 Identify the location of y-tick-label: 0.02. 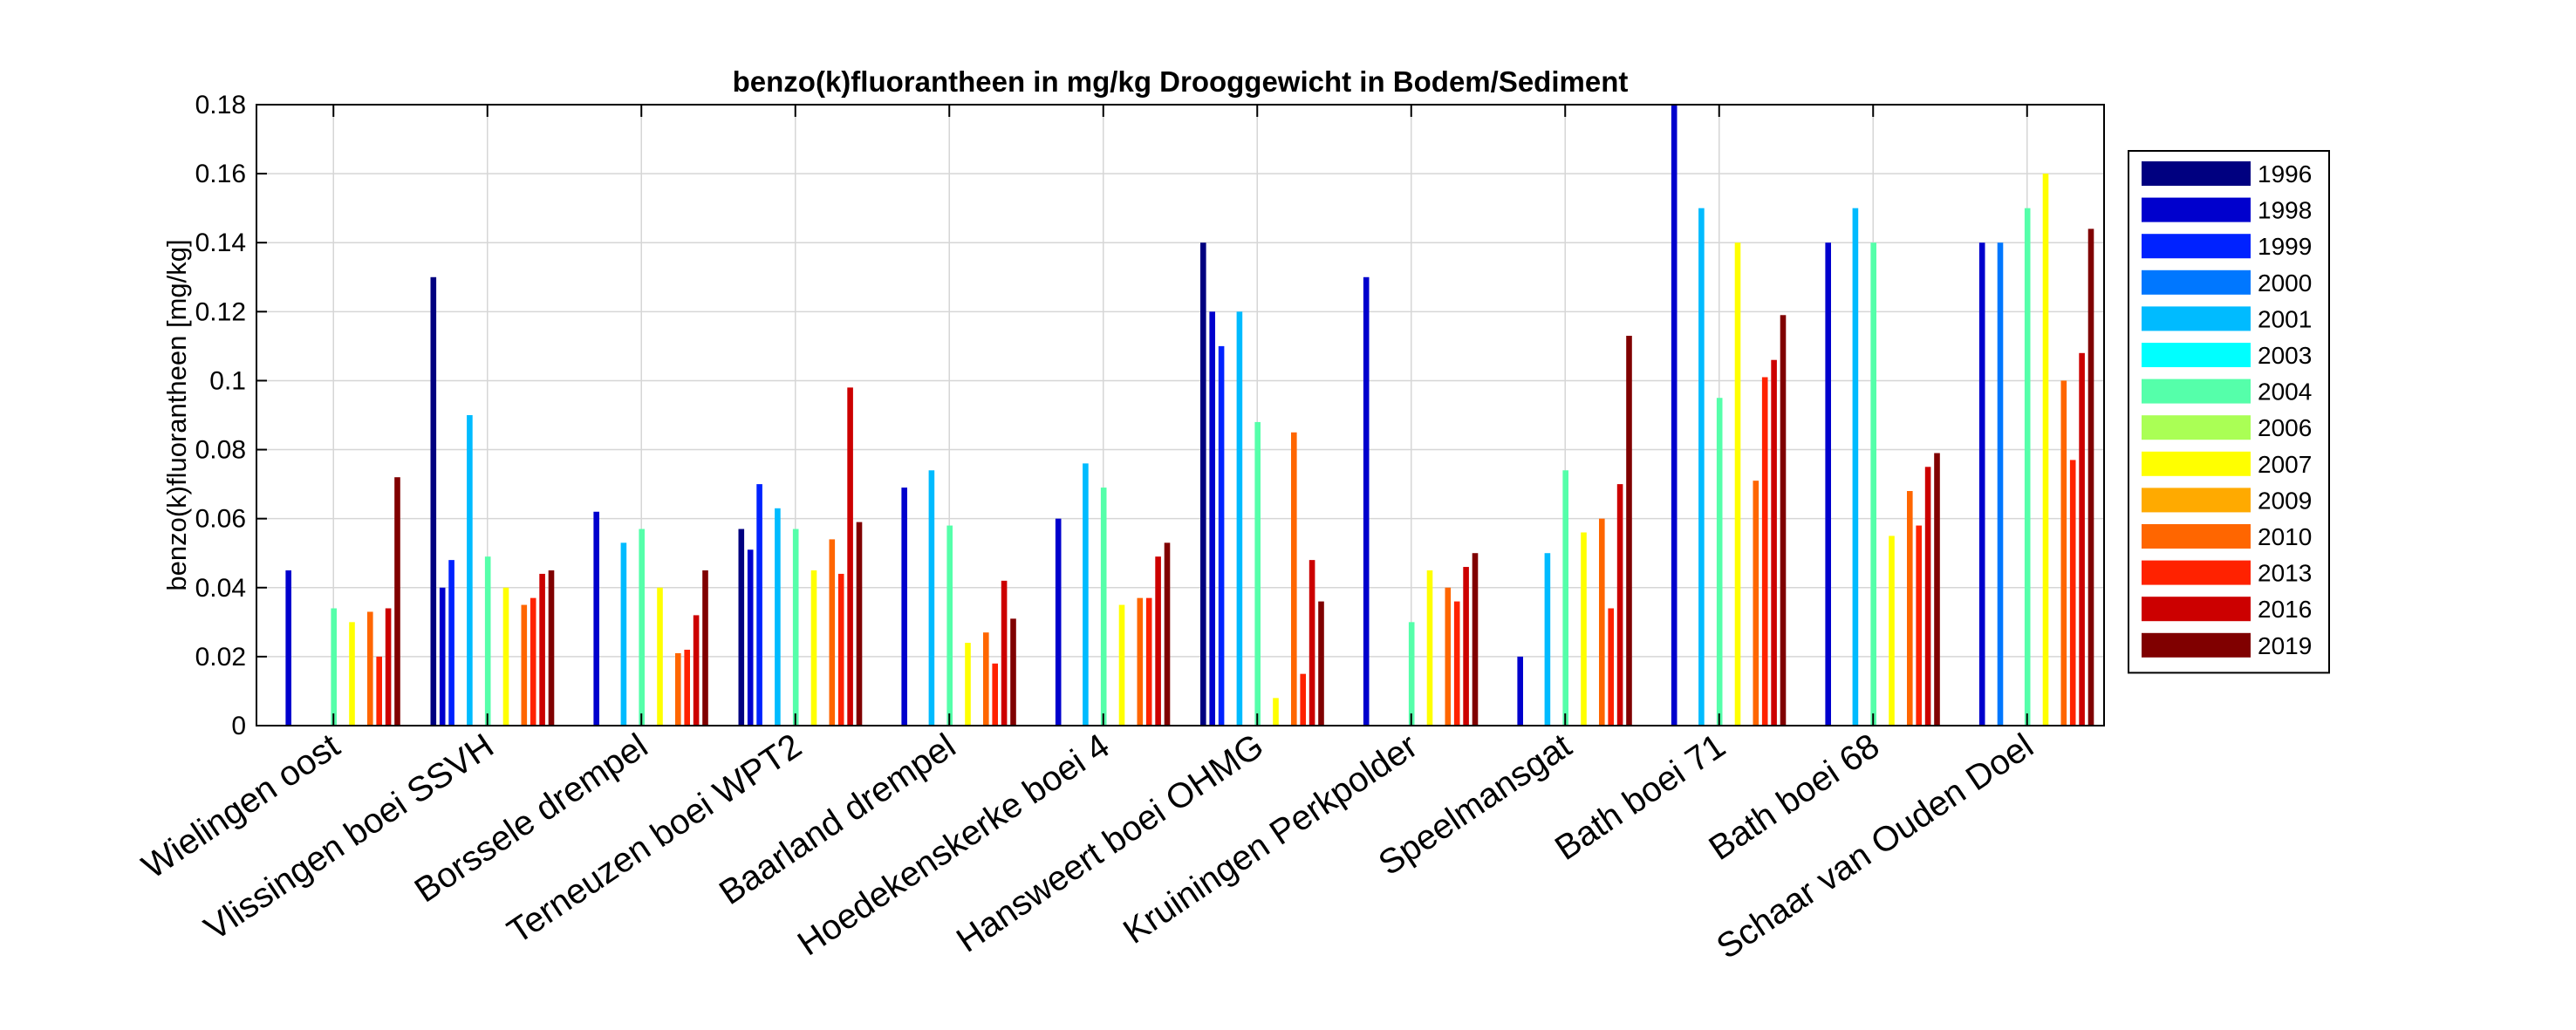
(220, 657).